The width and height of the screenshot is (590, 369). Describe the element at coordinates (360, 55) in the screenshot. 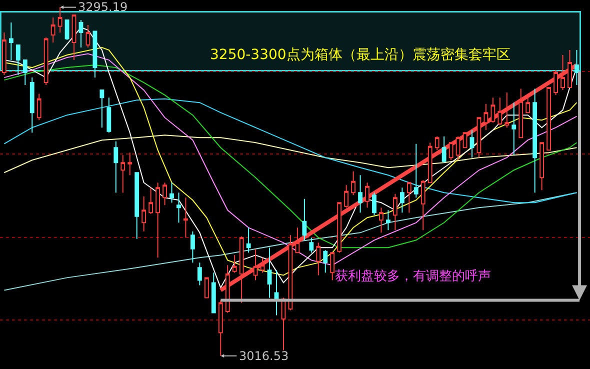

I see `annotation: 3250-3300点为箱体（最上沿）震荡密集套牢区` at that location.